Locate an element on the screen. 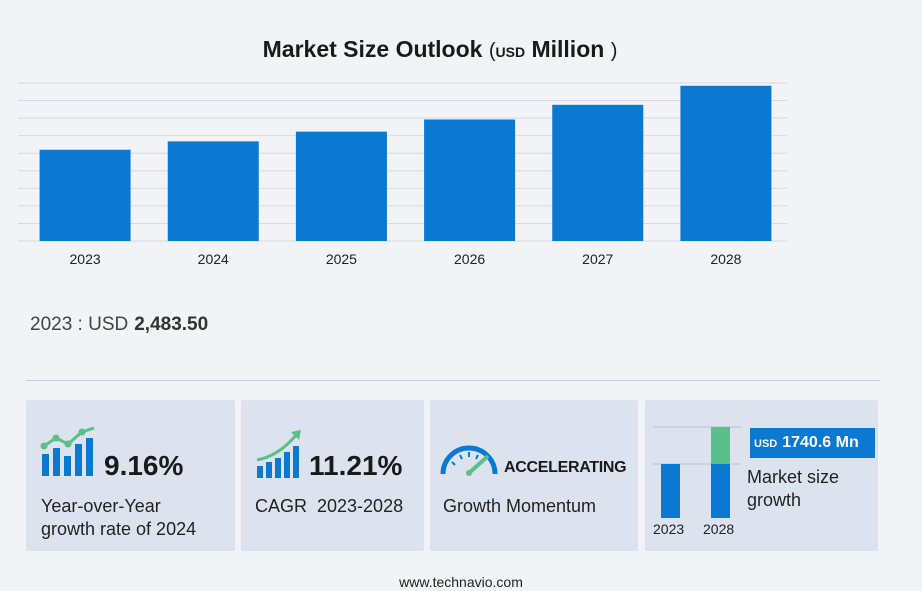 Image resolution: width=922 pixels, height=591 pixels. yoy-caption-line1: Year-over-Year is located at coordinates (101, 506).